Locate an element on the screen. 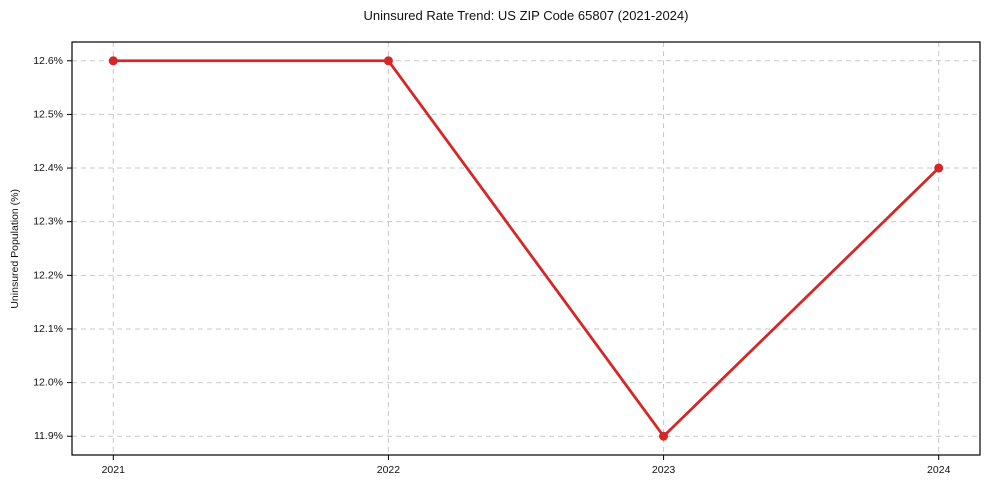 The image size is (989, 490). y-tick-label: 12.6% is located at coordinates (48, 61).